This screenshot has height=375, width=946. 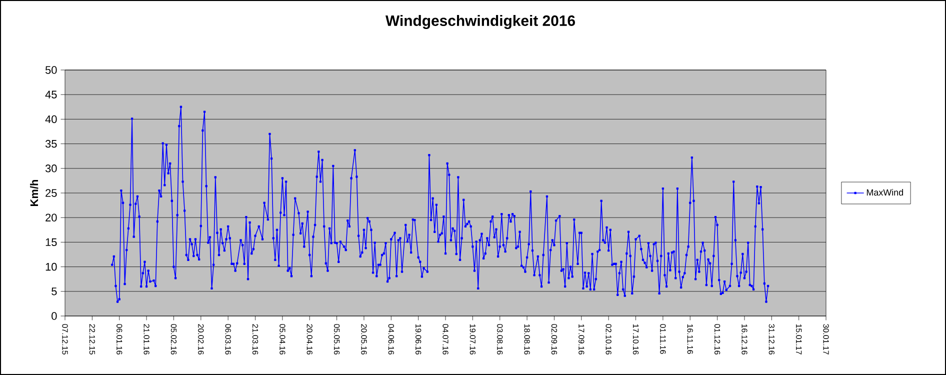 I want to click on chart-title: Windgeschwindigkeit 2016, so click(x=480, y=22).